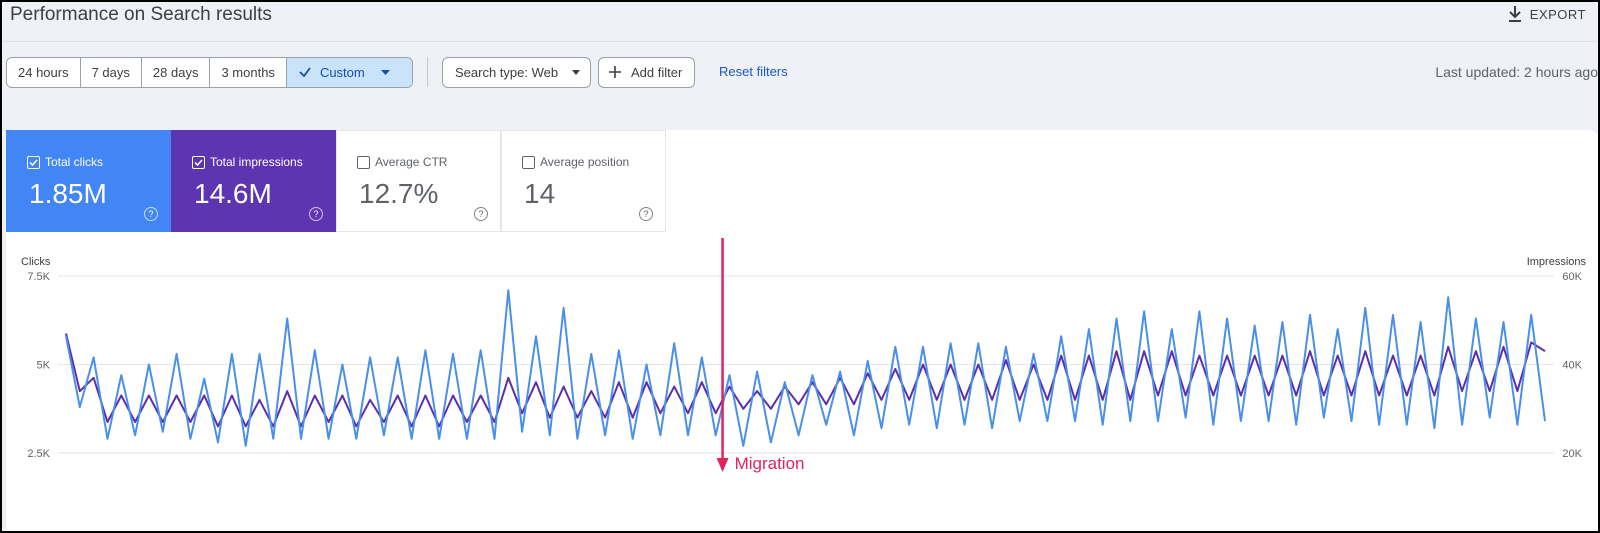 The image size is (1600, 533). I want to click on y-tick-label: 2.5K, so click(38, 454).